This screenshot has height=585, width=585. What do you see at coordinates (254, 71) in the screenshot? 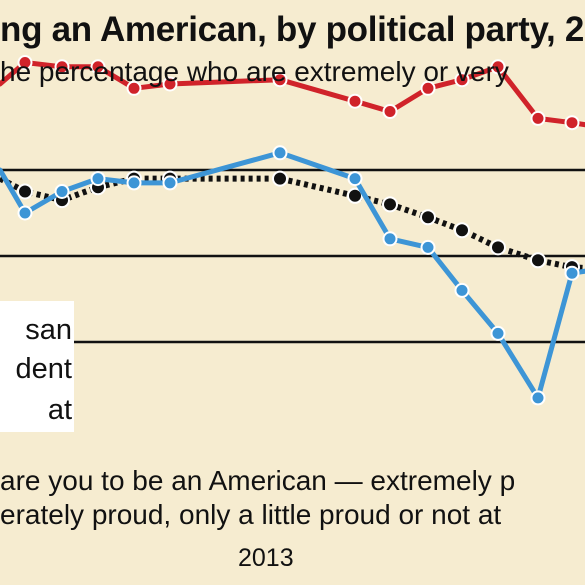
I see `chart-subtitle: he percentage who are extremely or very` at bounding box center [254, 71].